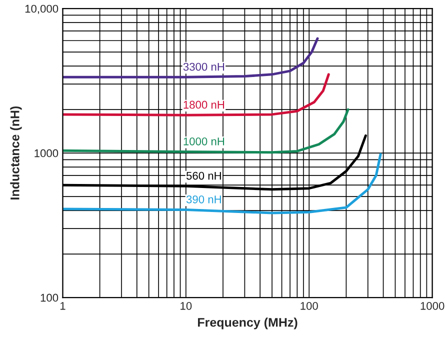 The width and height of the screenshot is (448, 342). What do you see at coordinates (16, 153) in the screenshot?
I see `y-axis-title: Inductance (nH)` at bounding box center [16, 153].